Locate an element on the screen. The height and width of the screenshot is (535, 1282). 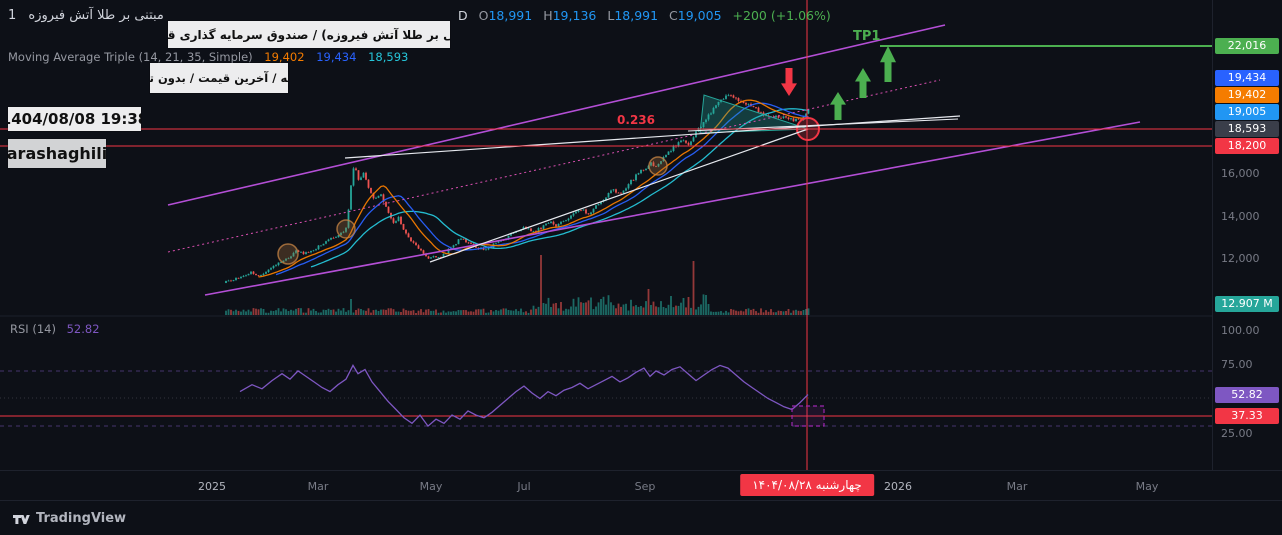
low-value: 18,991 is located at coordinates (636, 15).